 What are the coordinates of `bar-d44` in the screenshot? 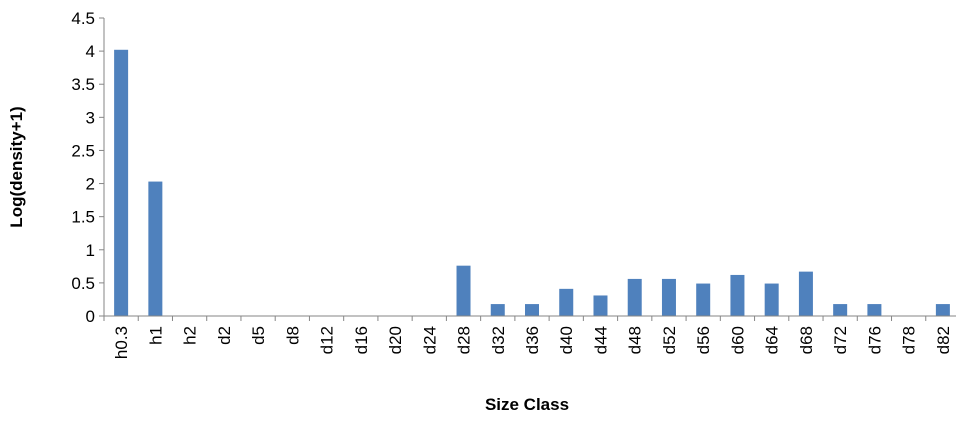 It's located at (600, 305).